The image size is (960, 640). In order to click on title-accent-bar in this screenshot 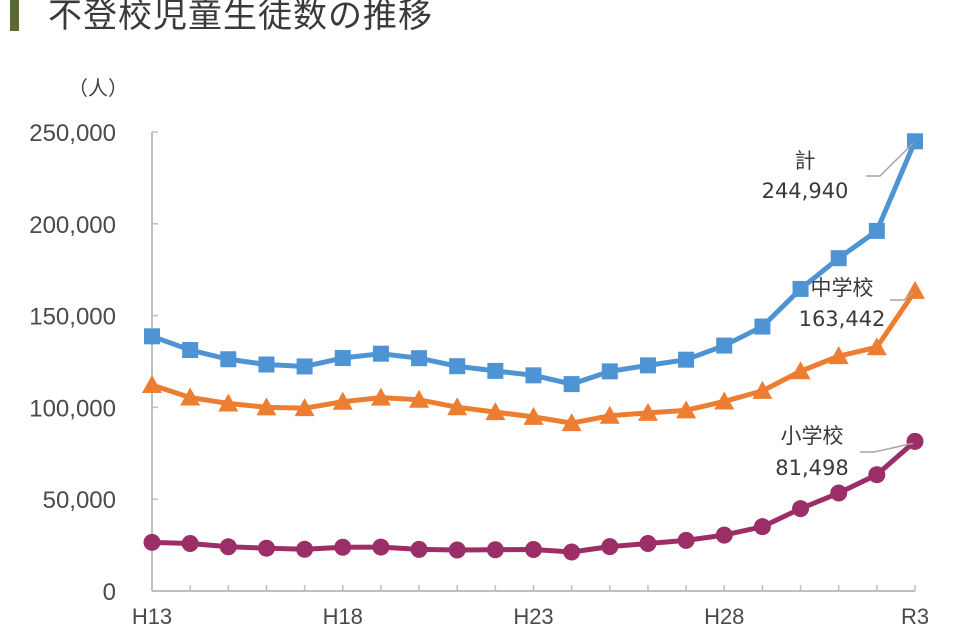, I will do `click(14, 15)`.